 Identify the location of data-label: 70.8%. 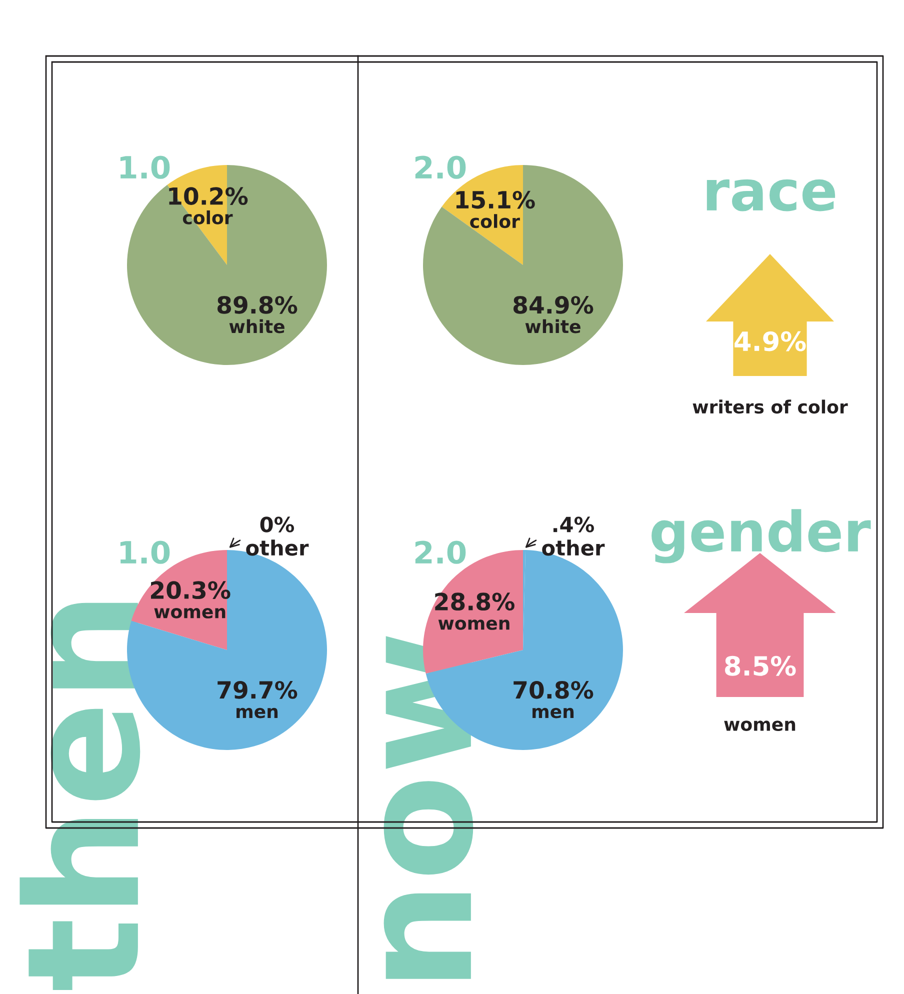
(554, 689).